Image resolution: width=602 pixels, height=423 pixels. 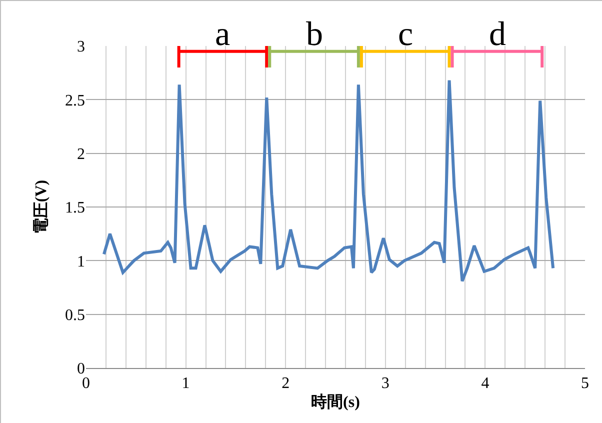 I want to click on y-tick-label: 0, so click(x=81, y=369).